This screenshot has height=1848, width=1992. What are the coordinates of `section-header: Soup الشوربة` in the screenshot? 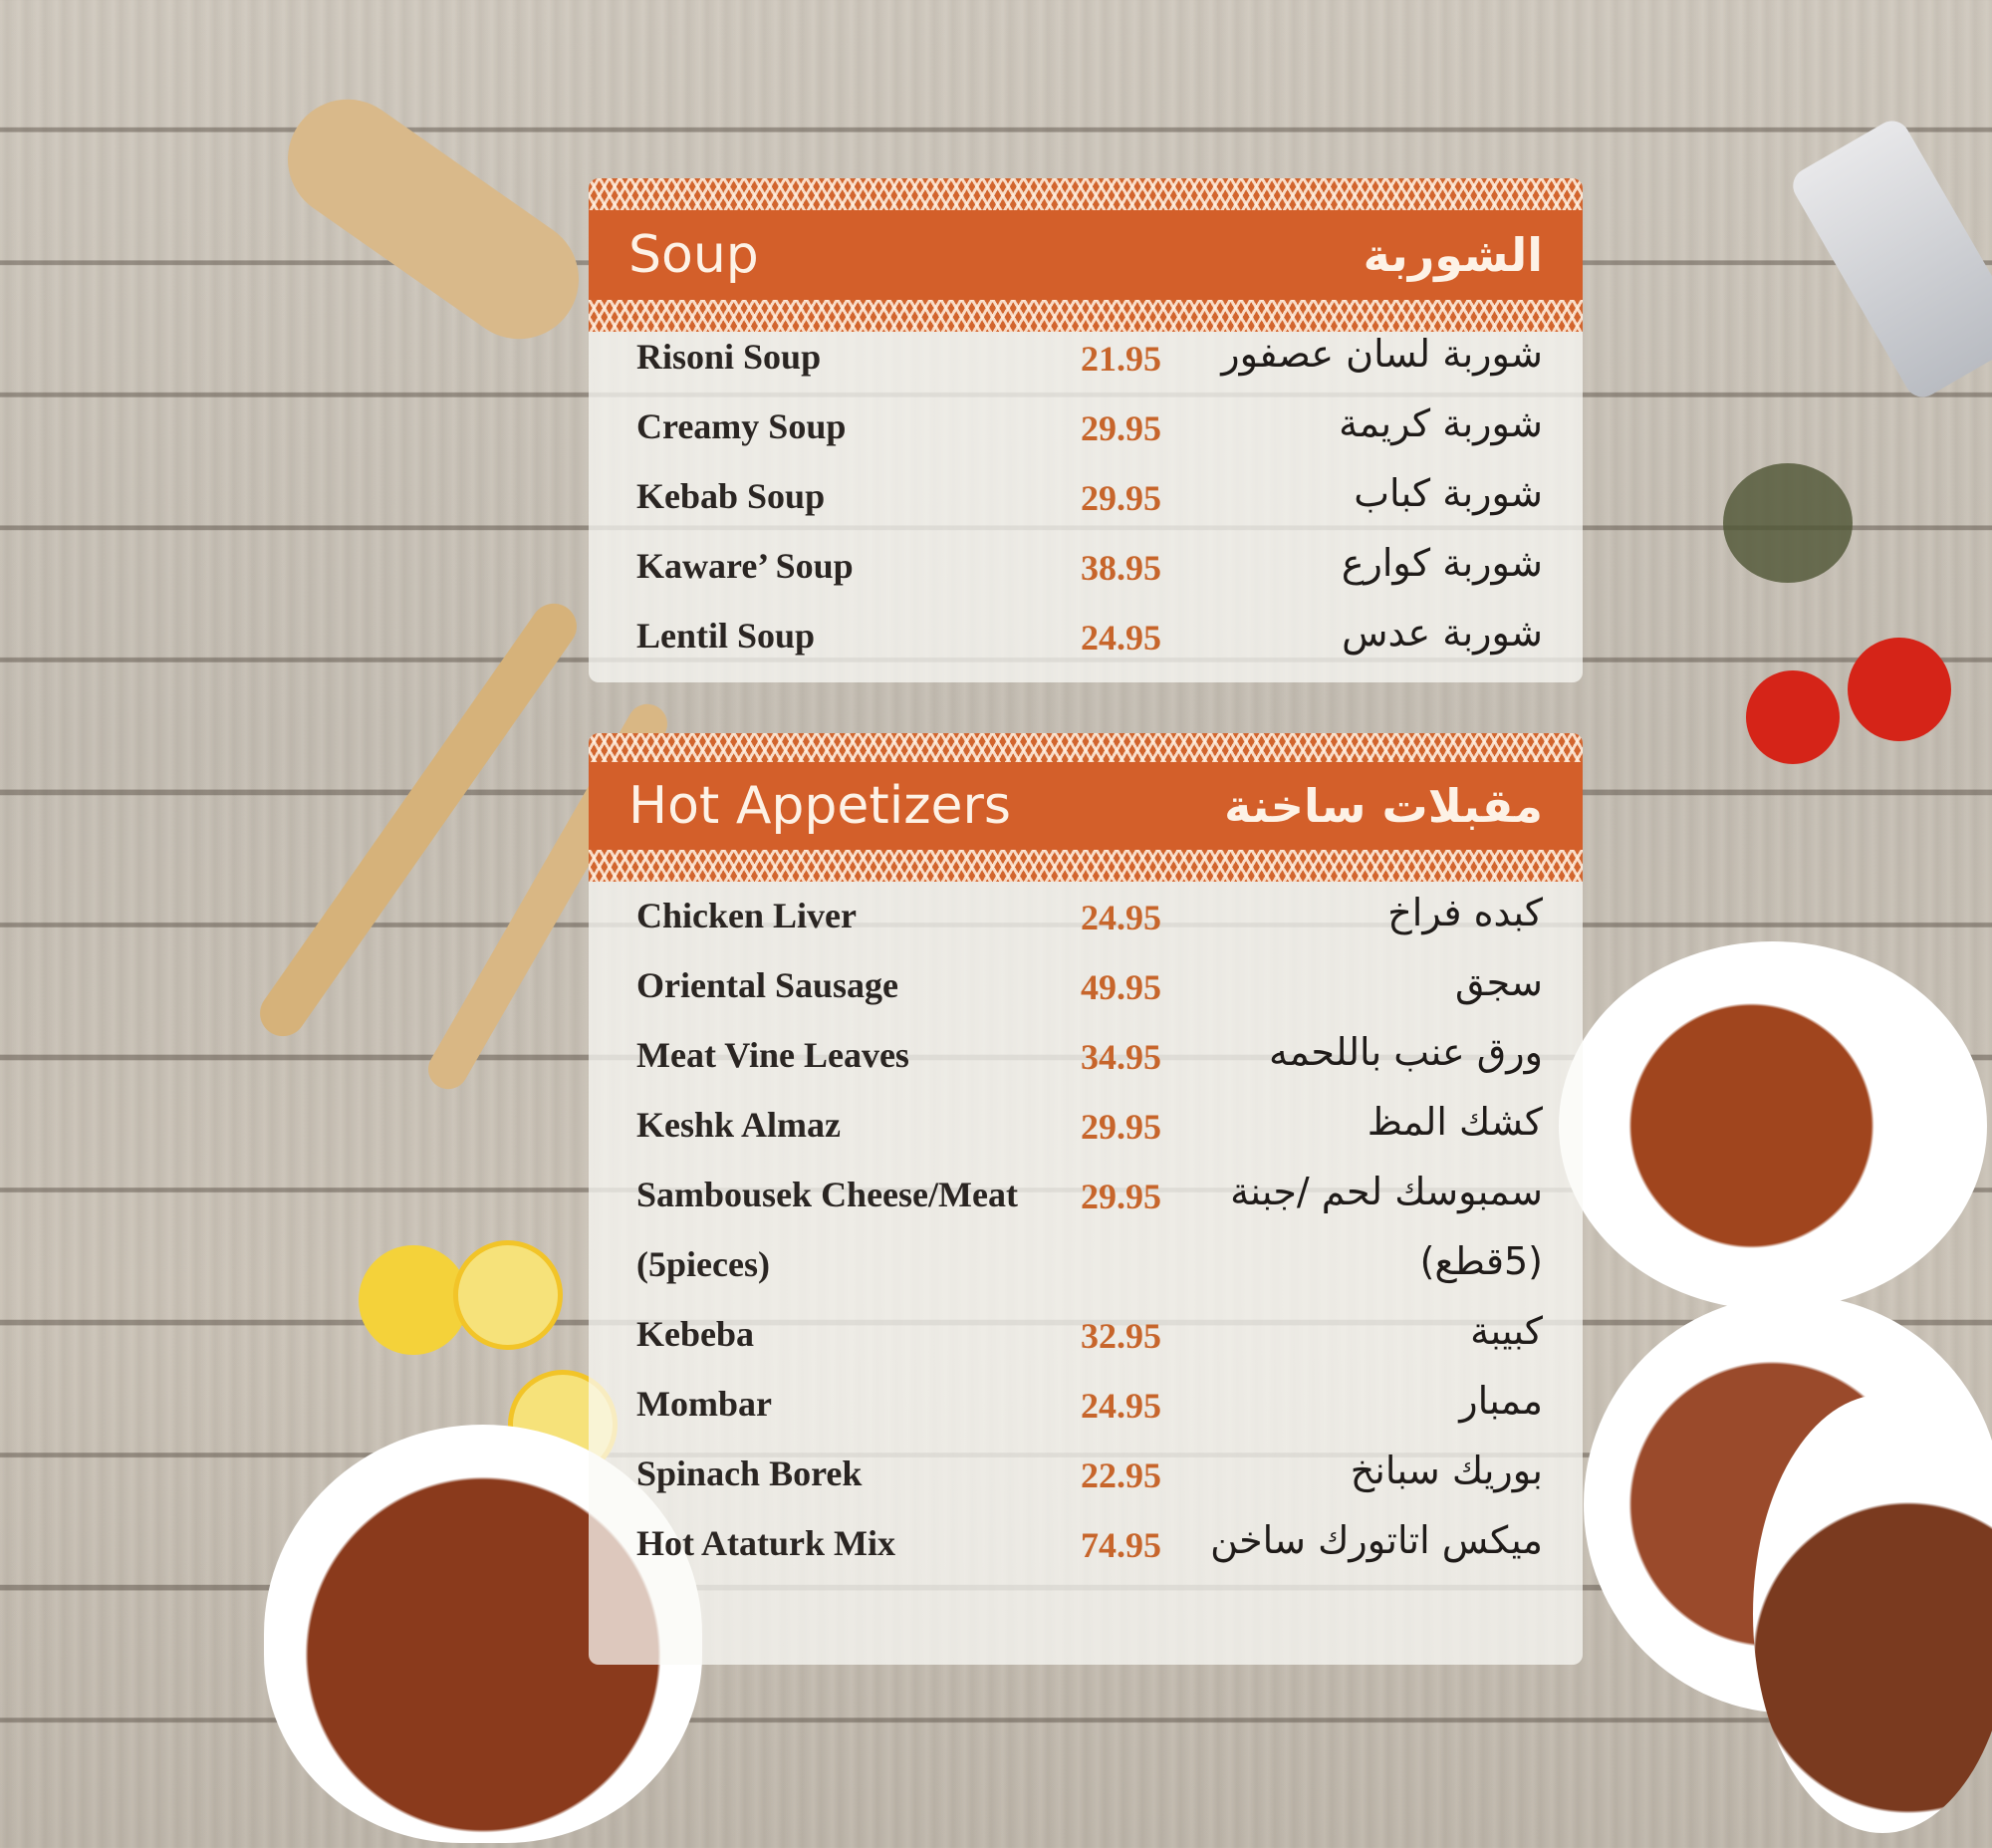 It's located at (1086, 255).